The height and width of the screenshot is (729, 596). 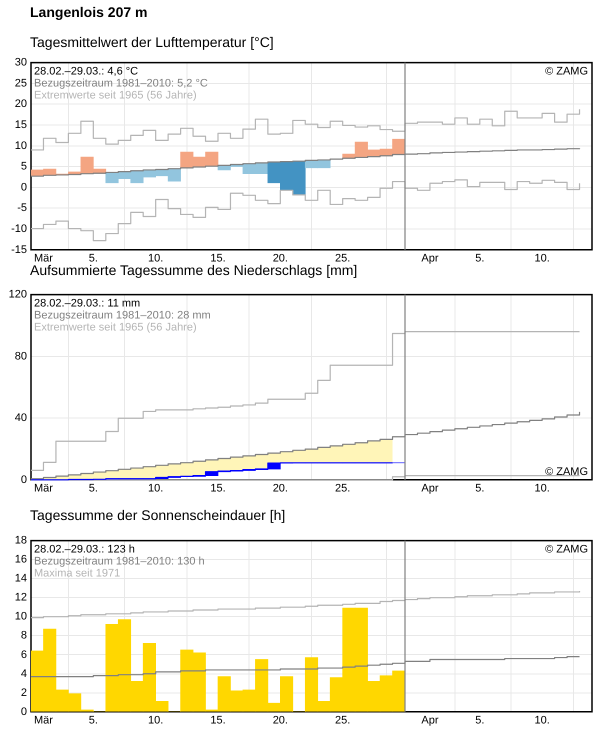 What do you see at coordinates (17, 294) in the screenshot?
I see `y-tick-label: 120` at bounding box center [17, 294].